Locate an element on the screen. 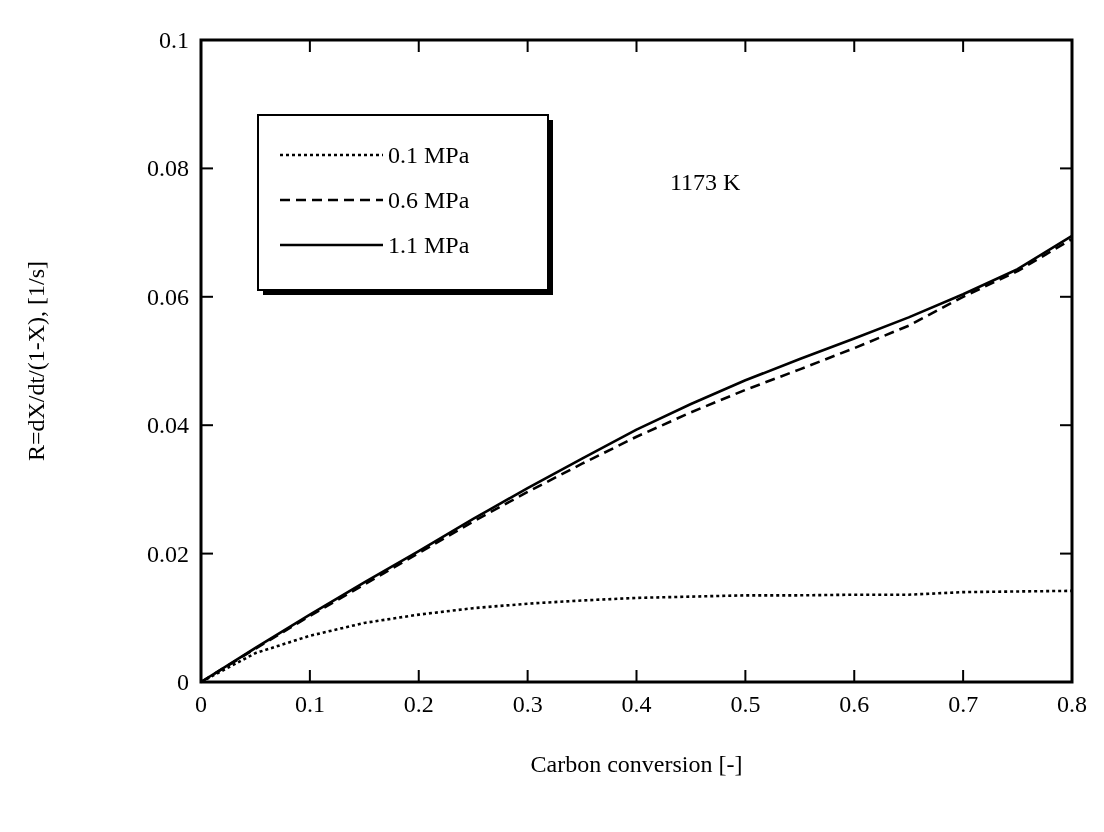  x-tick-label: 0.1 is located at coordinates (309, 704).